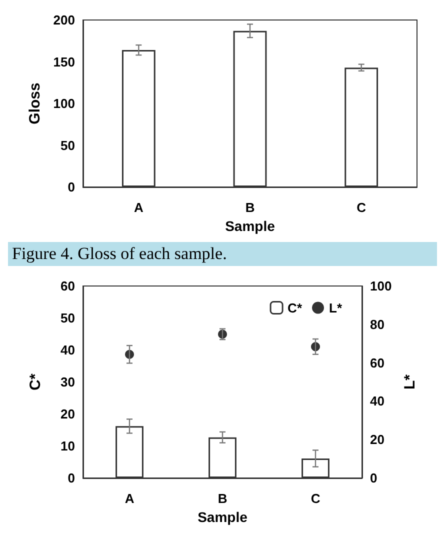 This screenshot has width=445, height=539. Describe the element at coordinates (377, 362) in the screenshot. I see `y2-tick-label: 60` at that location.